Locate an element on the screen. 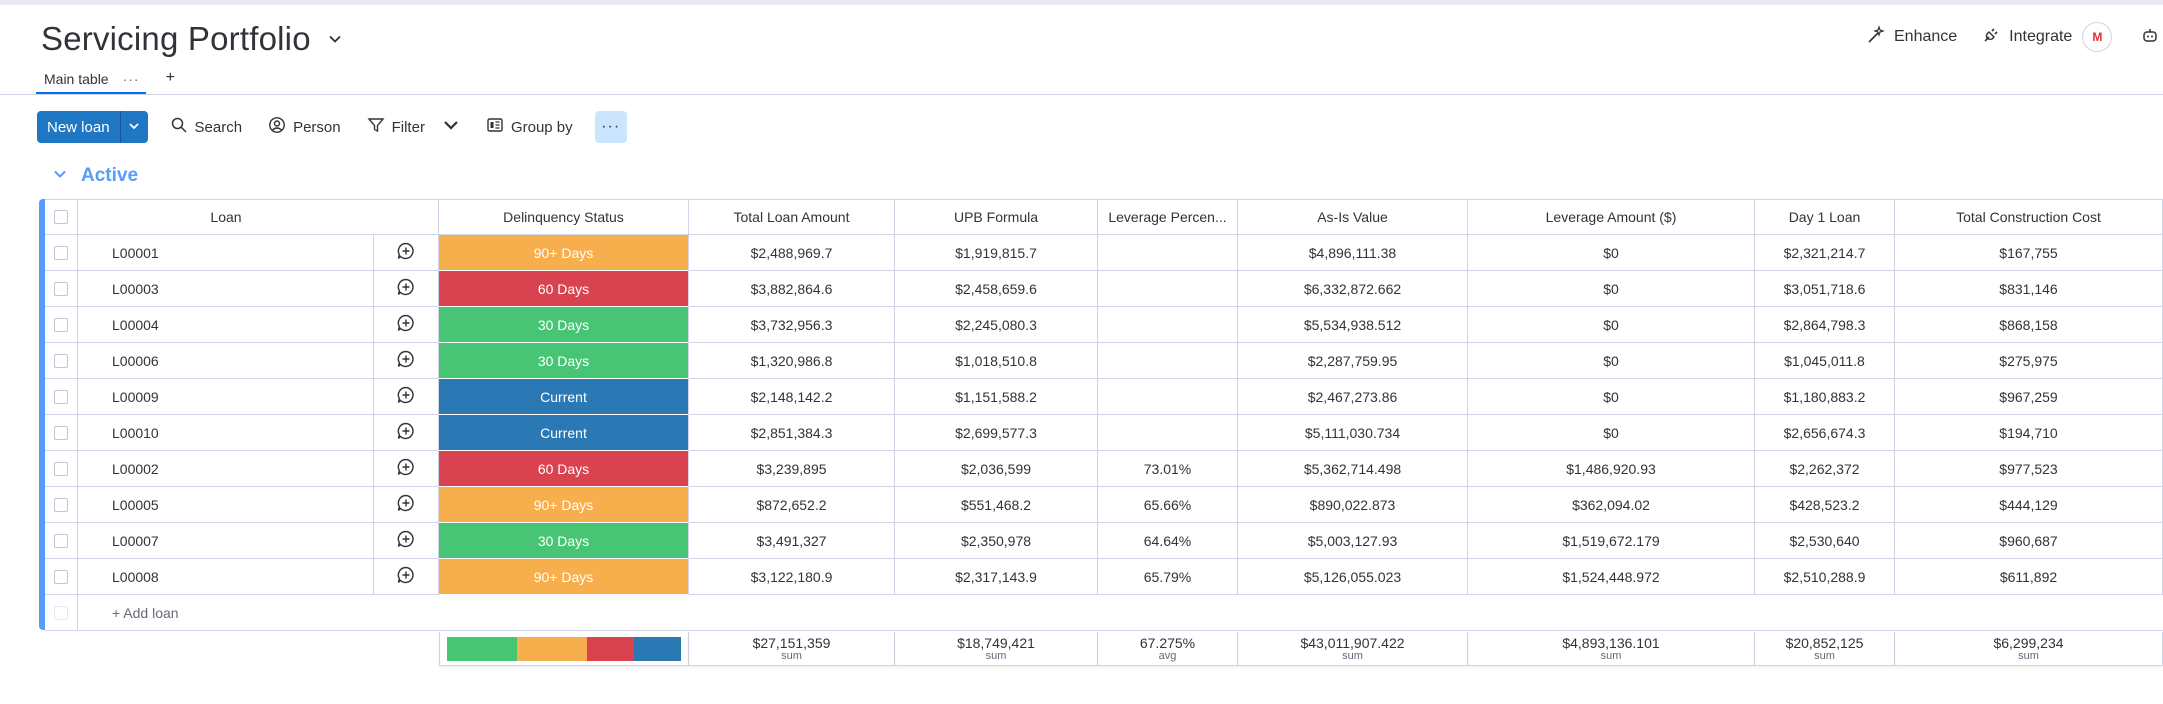 The image size is (2163, 704). cell-constr: $868,158 is located at coordinates (2029, 325).